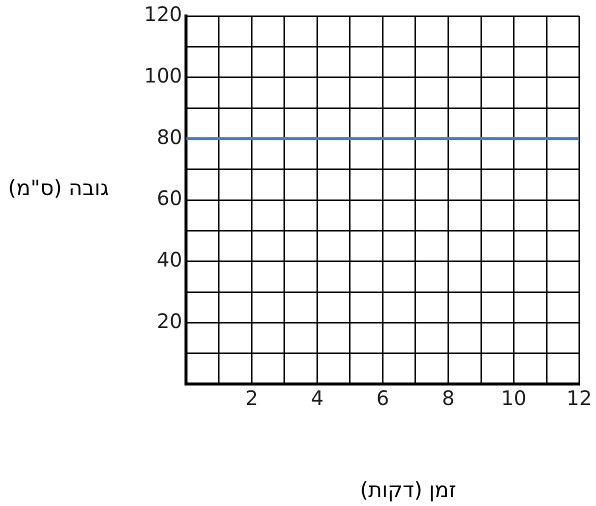  I want to click on y-tick-label: 40, so click(169, 260).